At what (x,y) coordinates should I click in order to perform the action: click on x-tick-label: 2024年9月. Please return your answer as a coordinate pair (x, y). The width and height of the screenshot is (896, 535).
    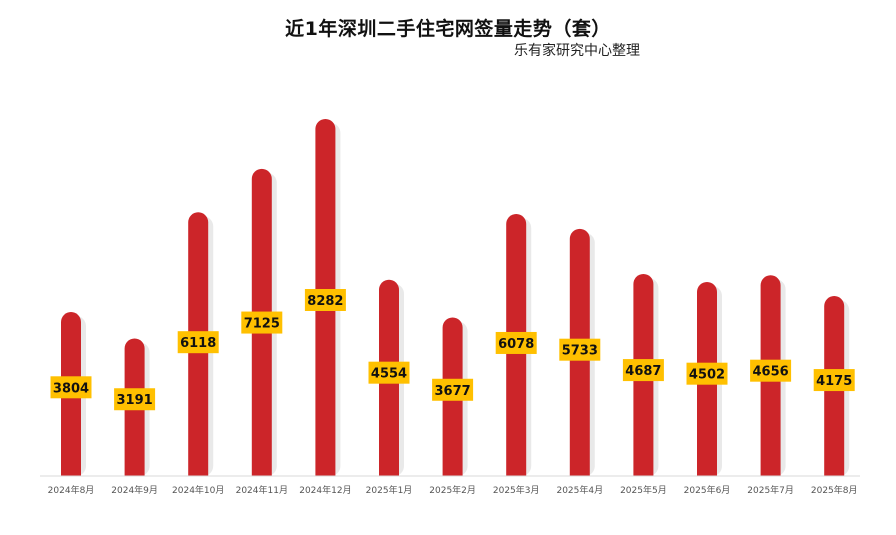
    Looking at the image, I should click on (134, 490).